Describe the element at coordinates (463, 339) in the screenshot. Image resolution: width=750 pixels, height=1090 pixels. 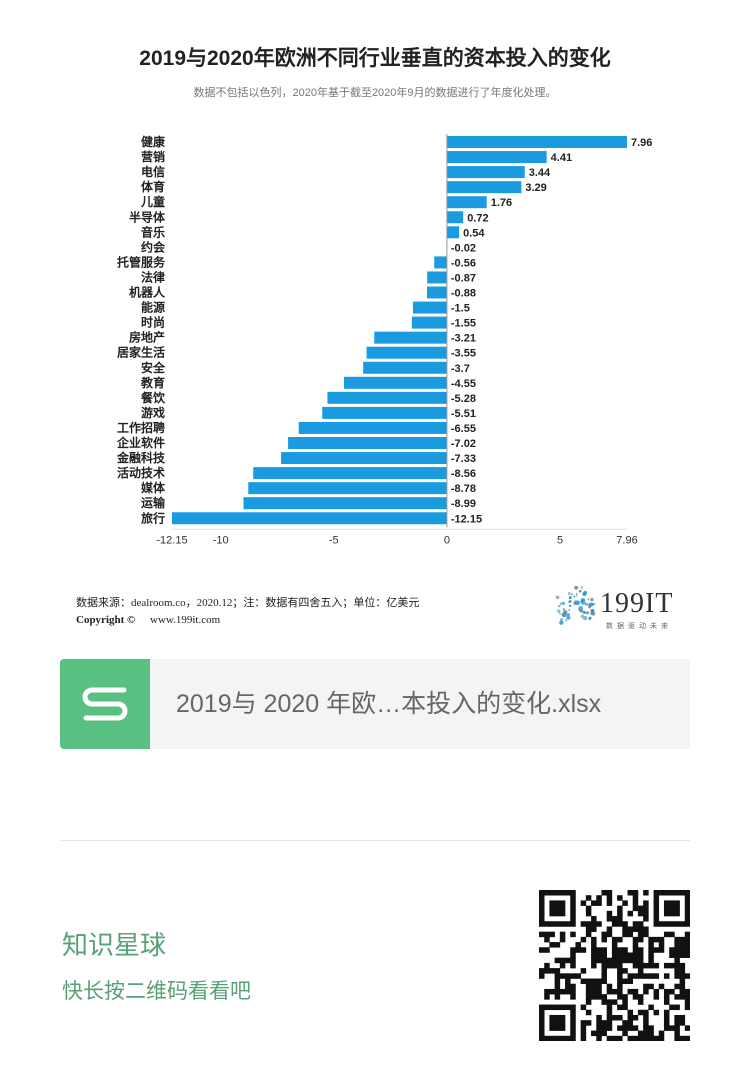
I see `value-label: -3.21` at that location.